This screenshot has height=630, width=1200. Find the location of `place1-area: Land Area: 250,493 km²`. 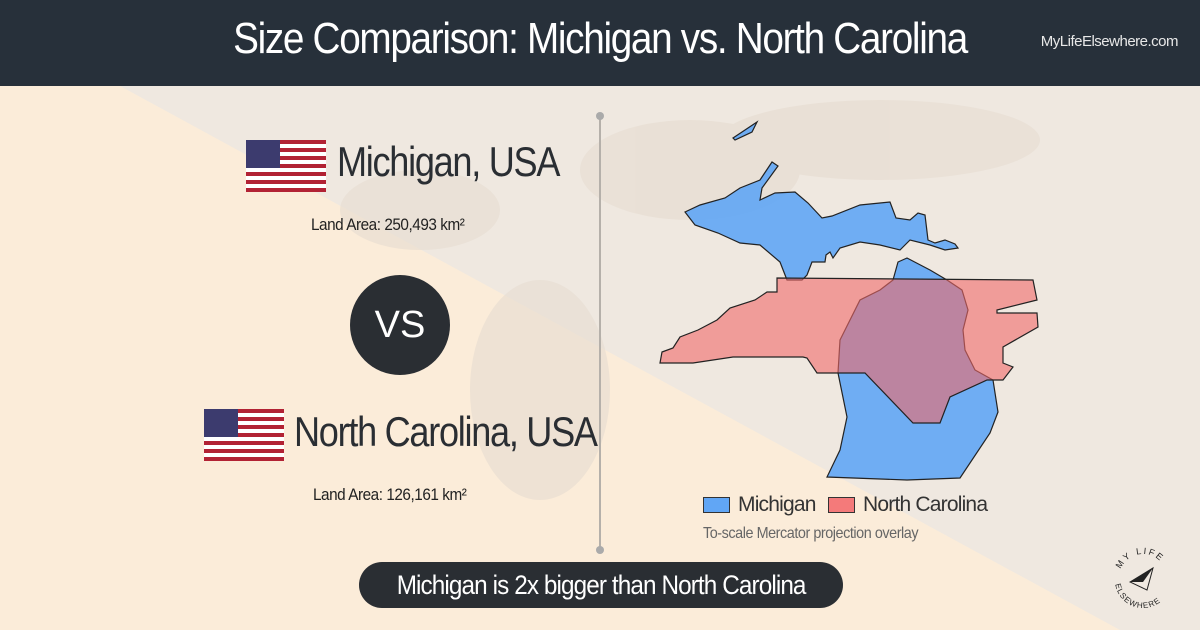

place1-area: Land Area: 250,493 km² is located at coordinates (388, 224).